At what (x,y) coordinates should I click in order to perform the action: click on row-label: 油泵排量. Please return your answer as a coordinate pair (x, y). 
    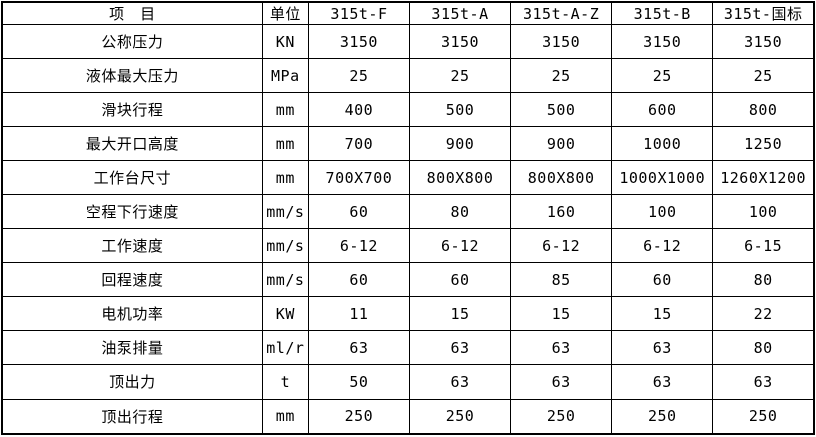
    Looking at the image, I should click on (132, 348).